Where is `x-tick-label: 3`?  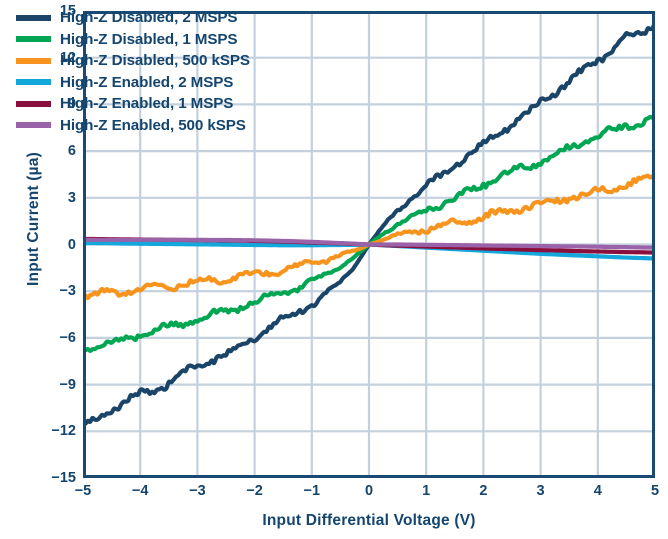
x-tick-label: 3 is located at coordinates (540, 491).